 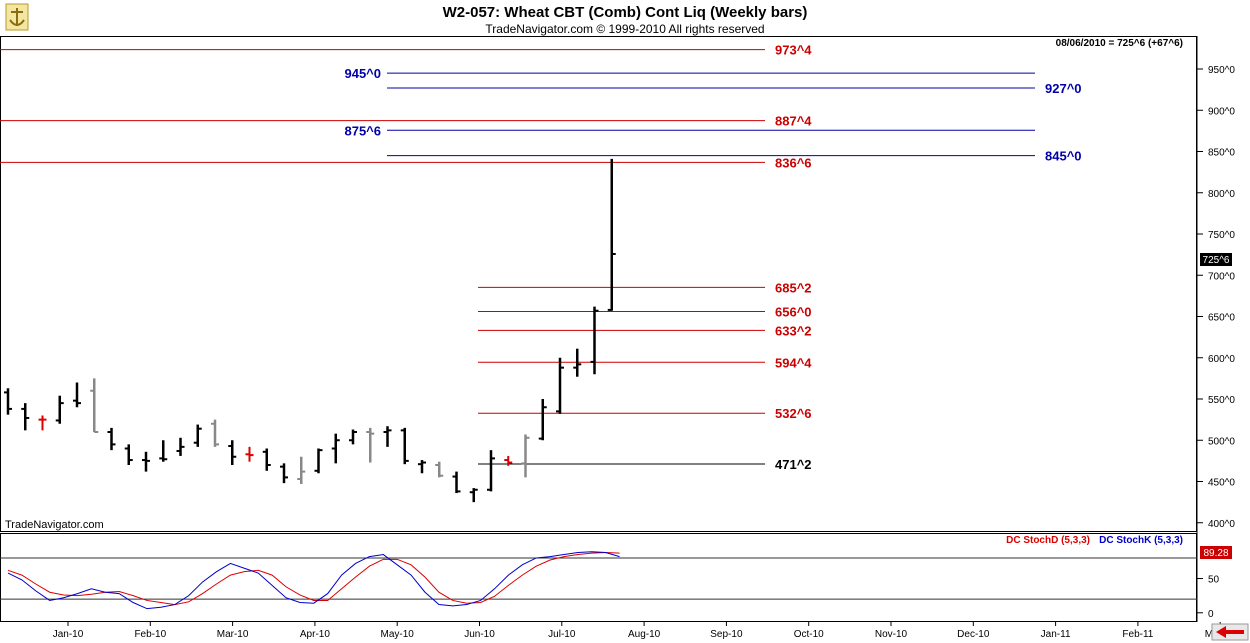 What do you see at coordinates (68, 634) in the screenshot?
I see `time-tick-label: Jan-10` at bounding box center [68, 634].